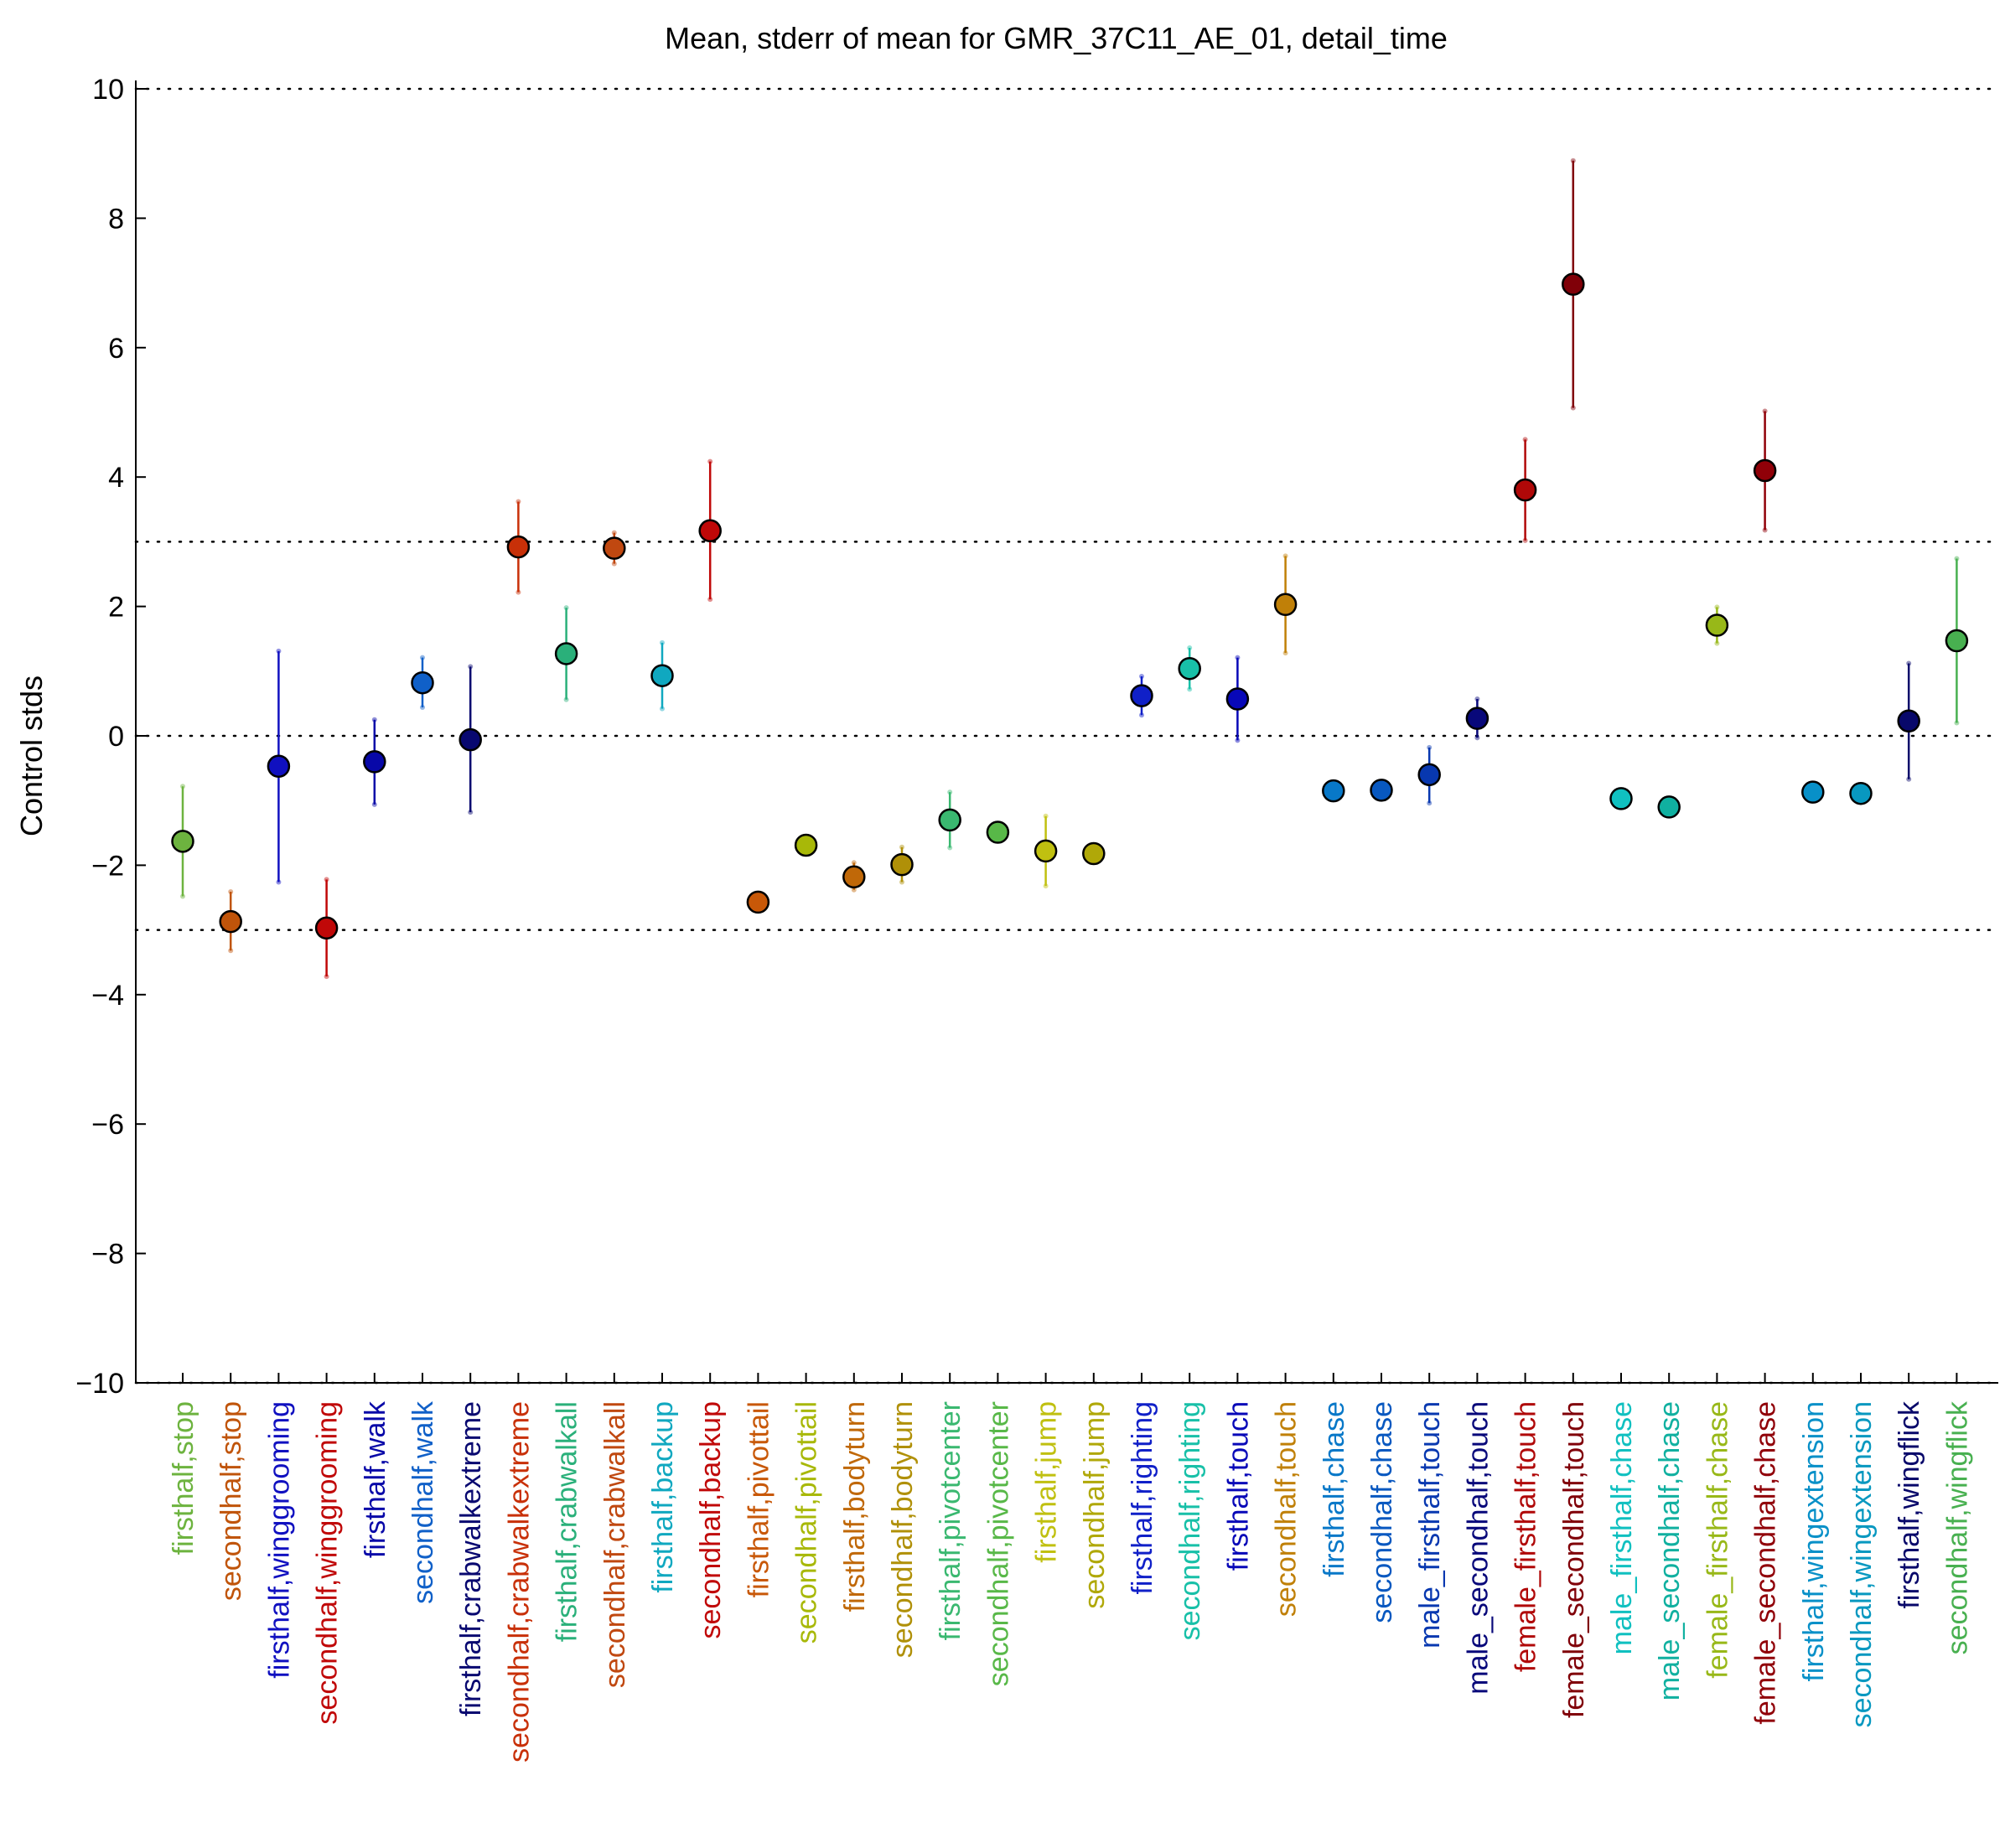  I want to click on y-tick-label: −2, so click(108, 866).